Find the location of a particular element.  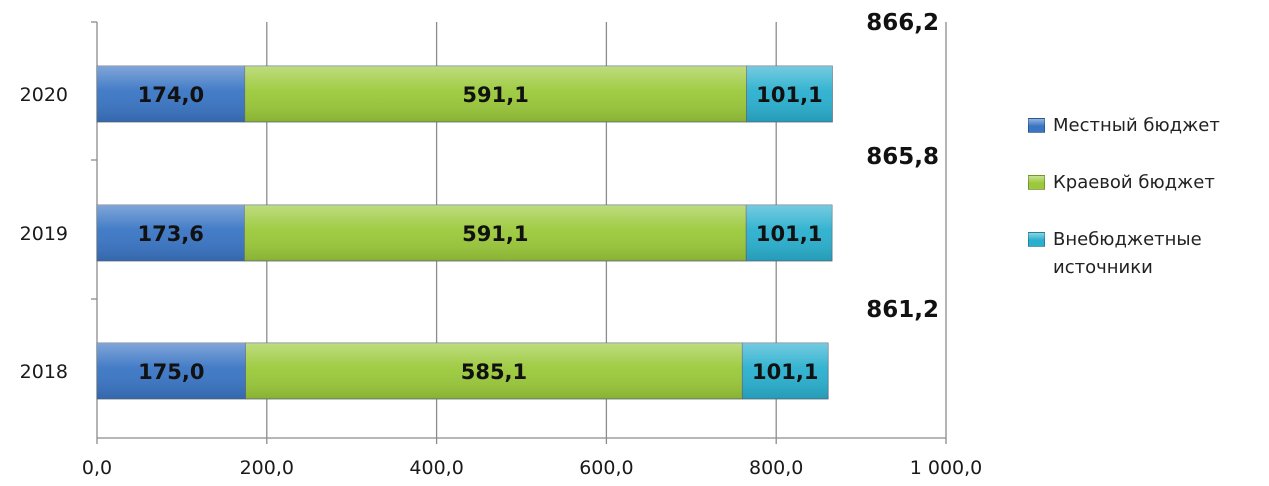

y-tick-label: 2020 is located at coordinates (44, 95).